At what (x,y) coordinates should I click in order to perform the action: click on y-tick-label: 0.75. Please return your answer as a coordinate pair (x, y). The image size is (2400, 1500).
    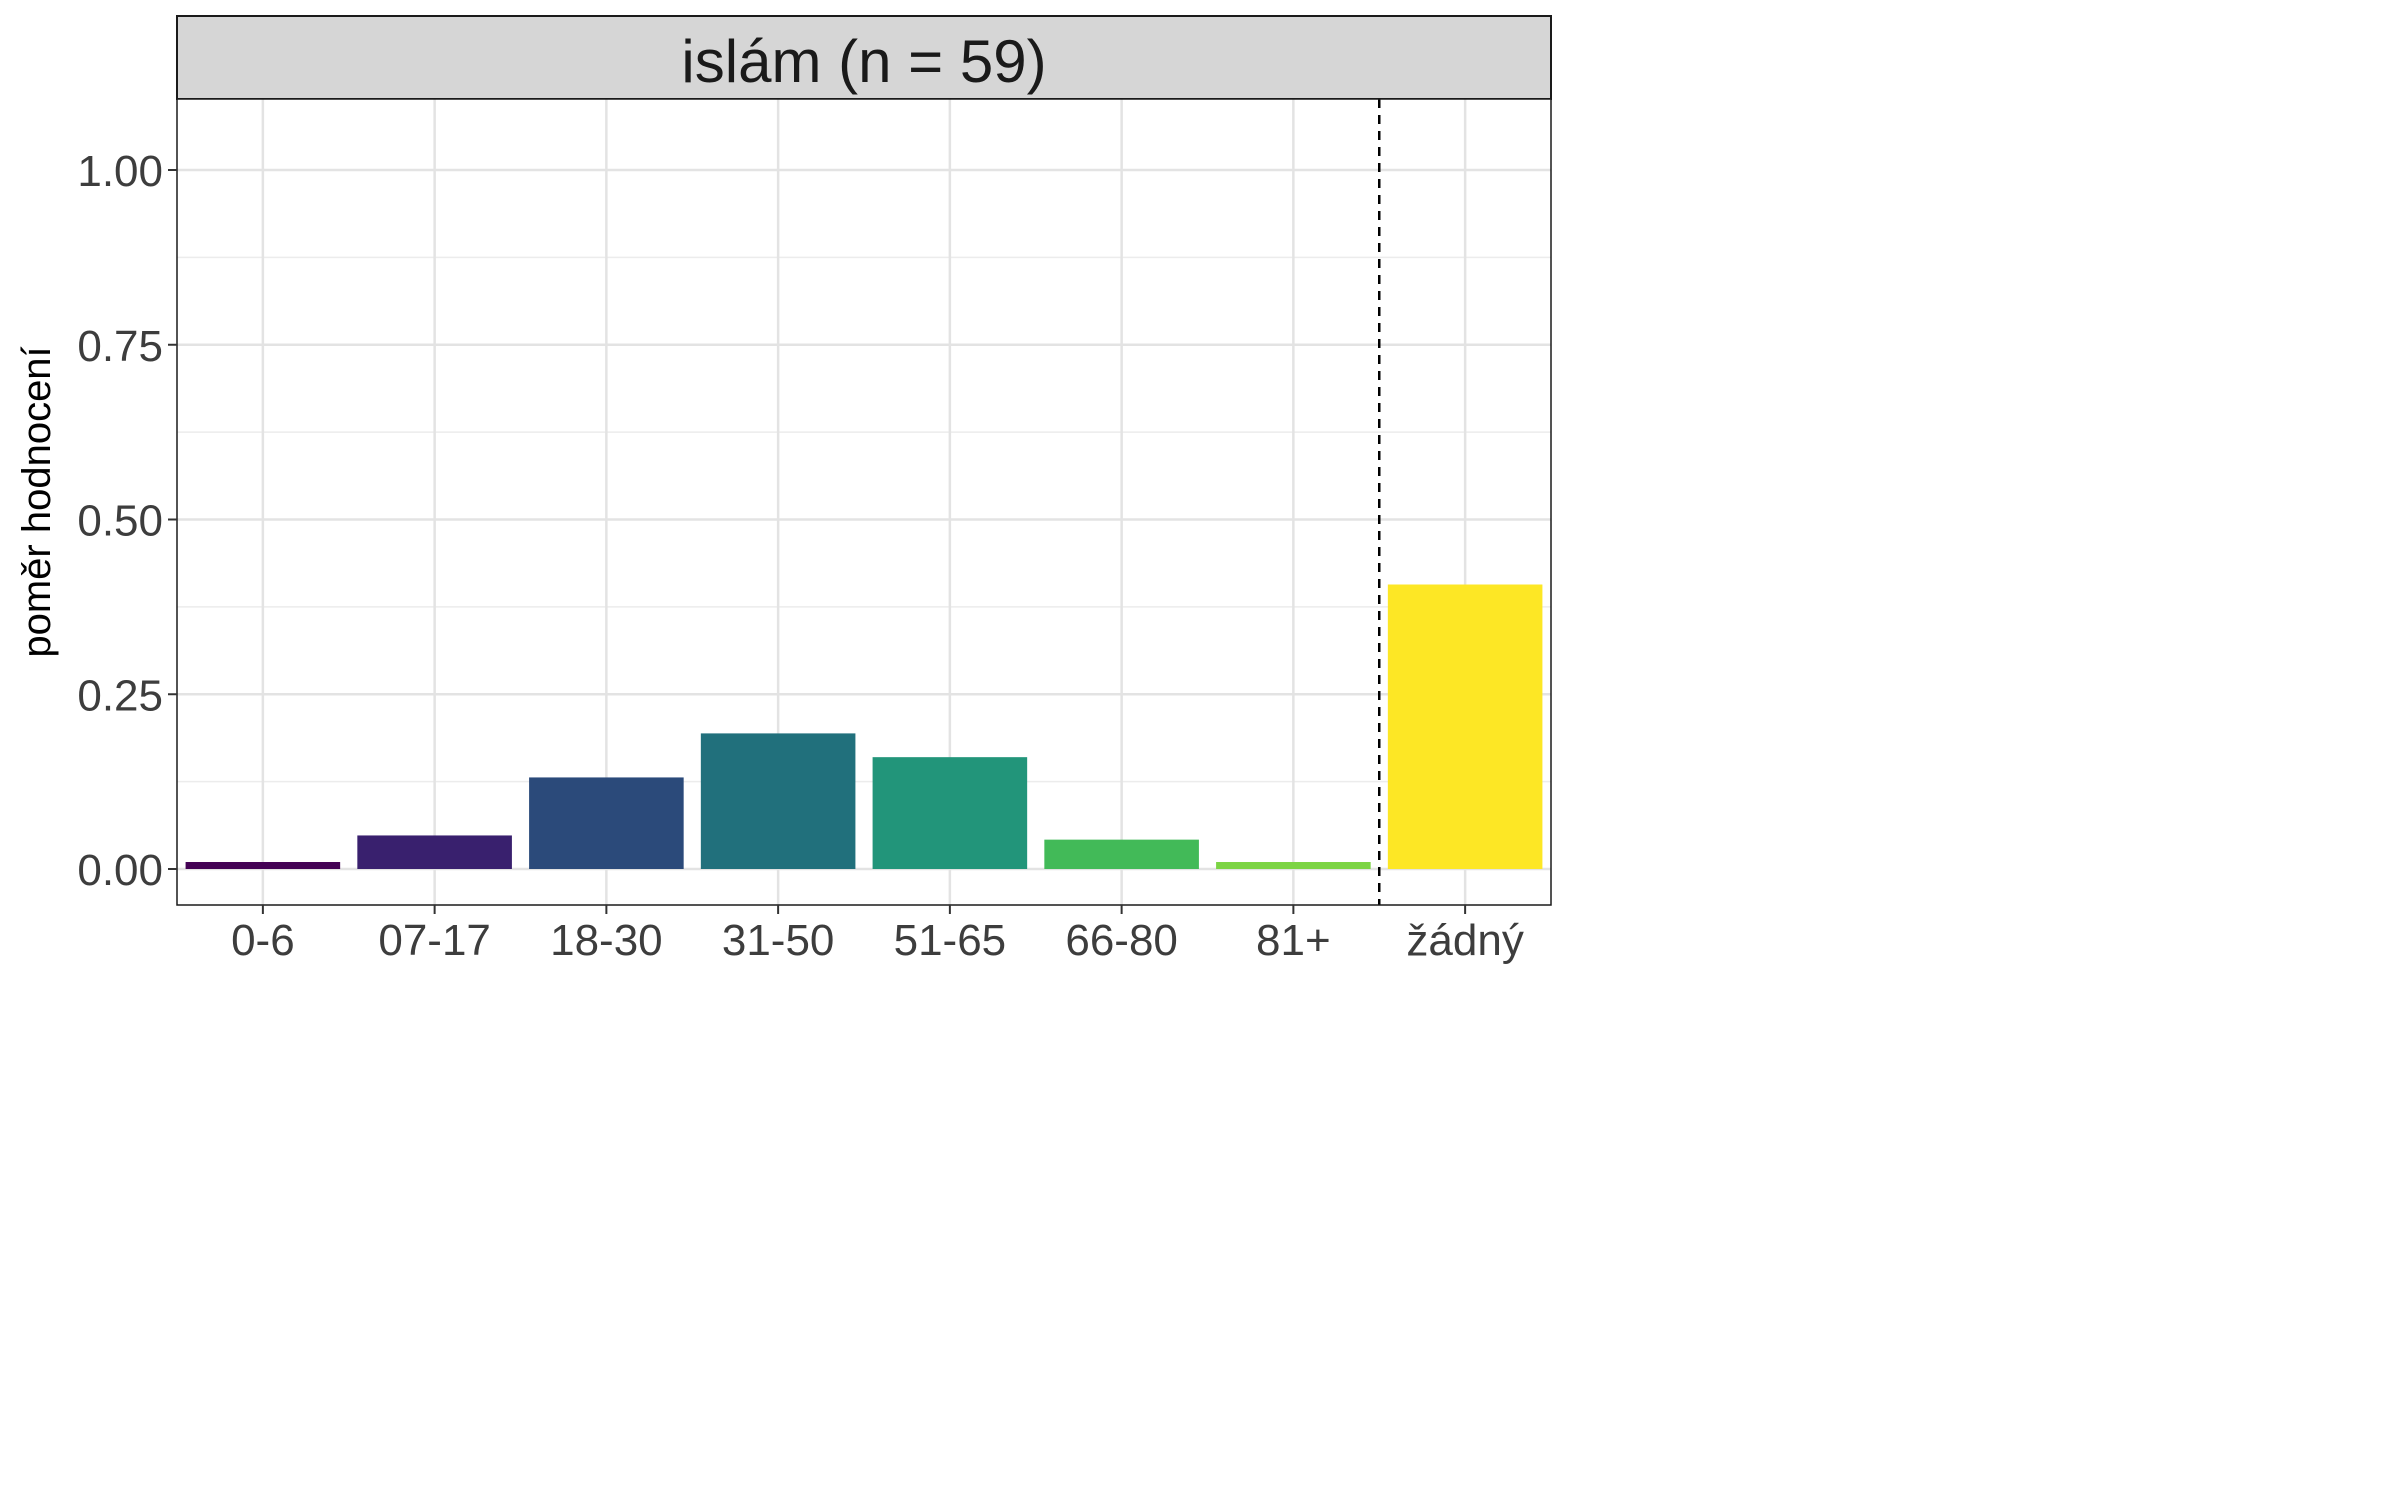
    Looking at the image, I should click on (120, 346).